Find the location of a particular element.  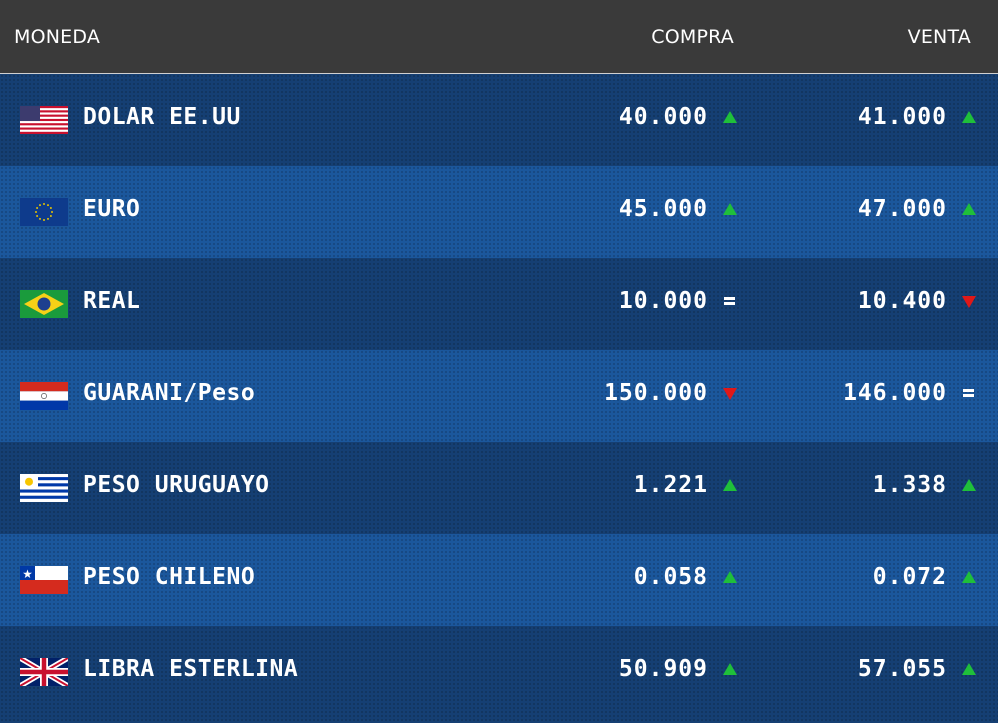

compra-value: 45.000 is located at coordinates (663, 209).